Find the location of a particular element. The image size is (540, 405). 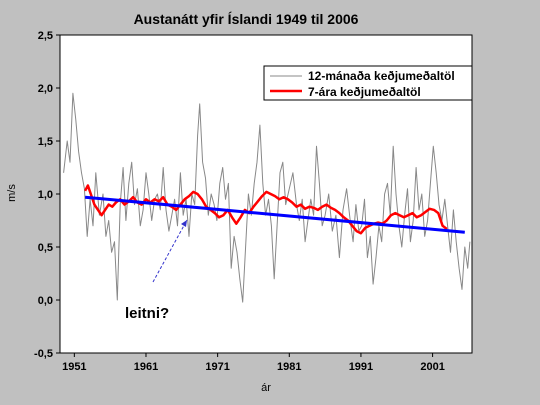

x-tick-label: 2001 is located at coordinates (432, 367).